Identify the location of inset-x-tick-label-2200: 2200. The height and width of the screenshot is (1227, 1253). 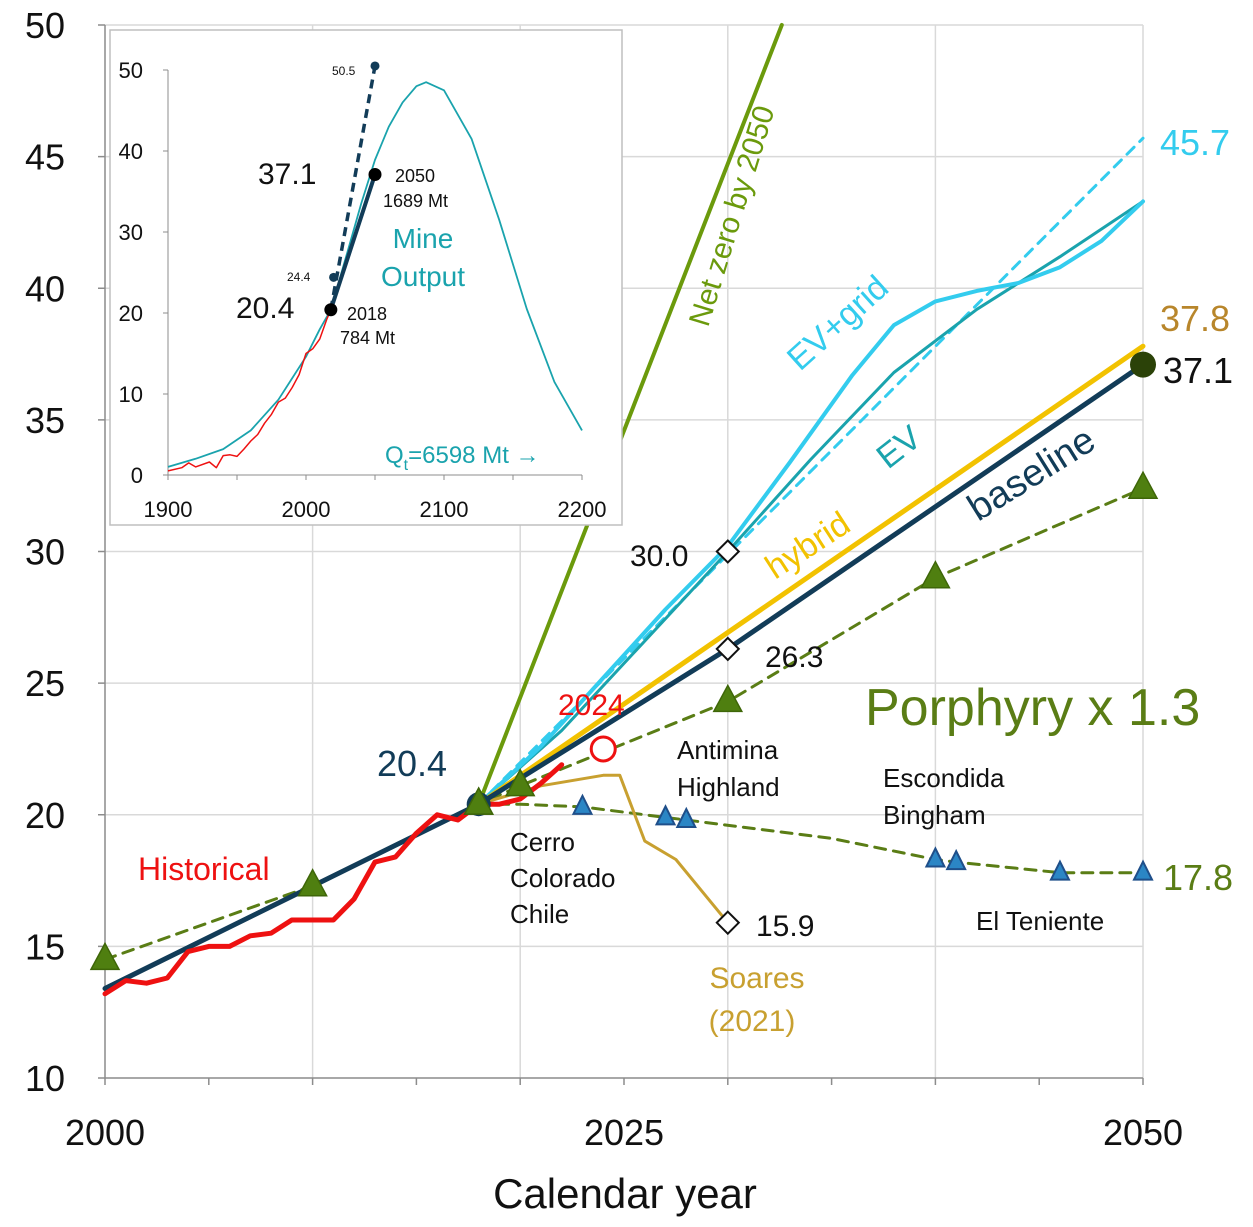
(582, 509).